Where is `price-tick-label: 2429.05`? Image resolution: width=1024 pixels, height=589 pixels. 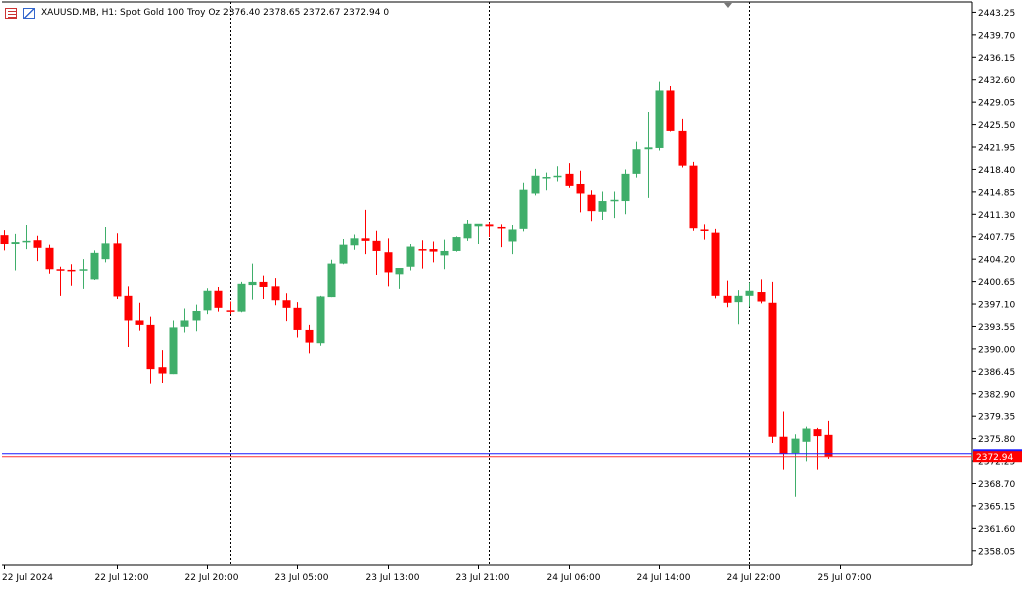
price-tick-label: 2429.05 is located at coordinates (996, 104).